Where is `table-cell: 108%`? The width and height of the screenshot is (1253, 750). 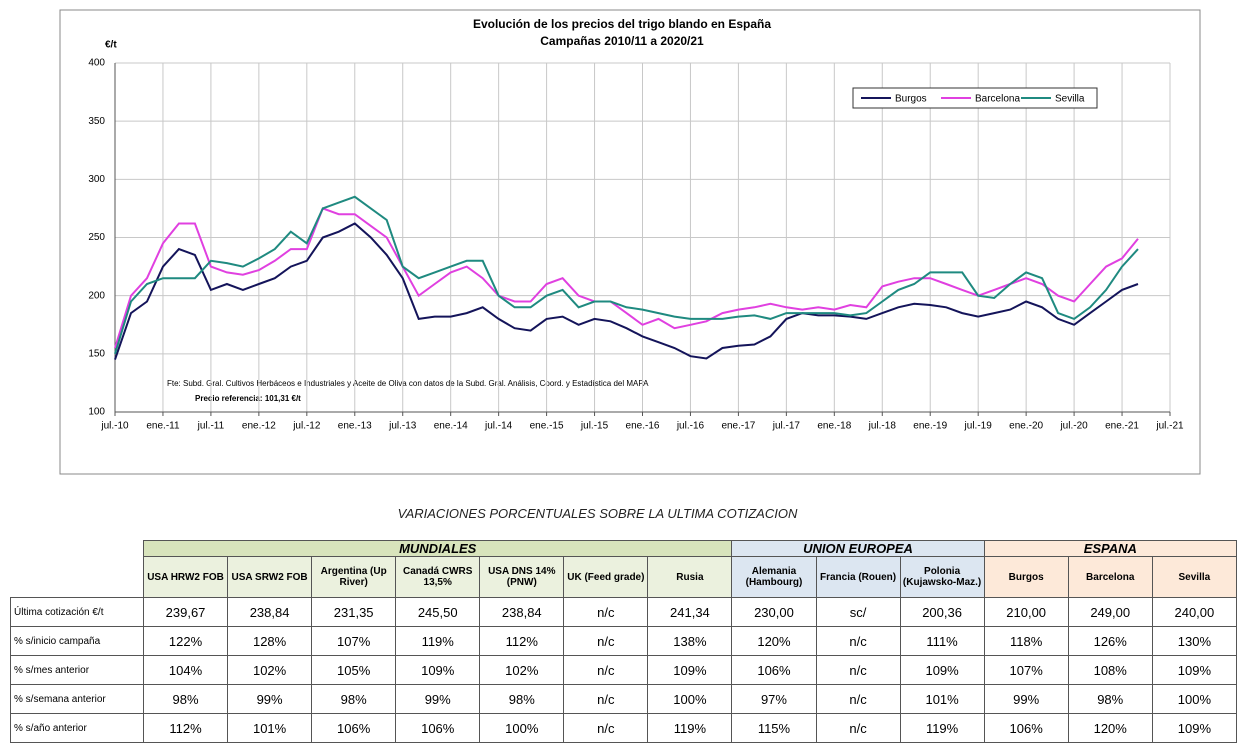 table-cell: 108% is located at coordinates (1110, 670).